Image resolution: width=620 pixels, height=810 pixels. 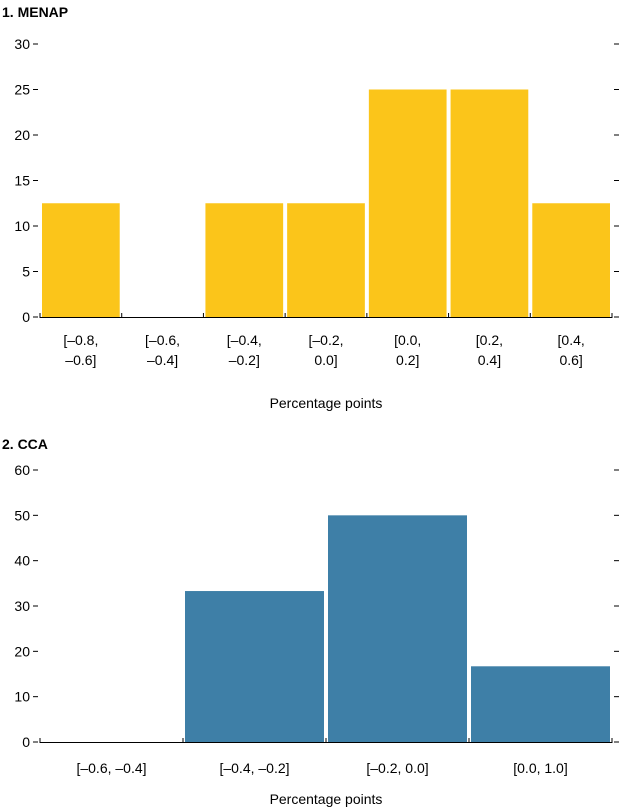 What do you see at coordinates (80, 340) in the screenshot?
I see `x-tick-label: [–0.8,` at bounding box center [80, 340].